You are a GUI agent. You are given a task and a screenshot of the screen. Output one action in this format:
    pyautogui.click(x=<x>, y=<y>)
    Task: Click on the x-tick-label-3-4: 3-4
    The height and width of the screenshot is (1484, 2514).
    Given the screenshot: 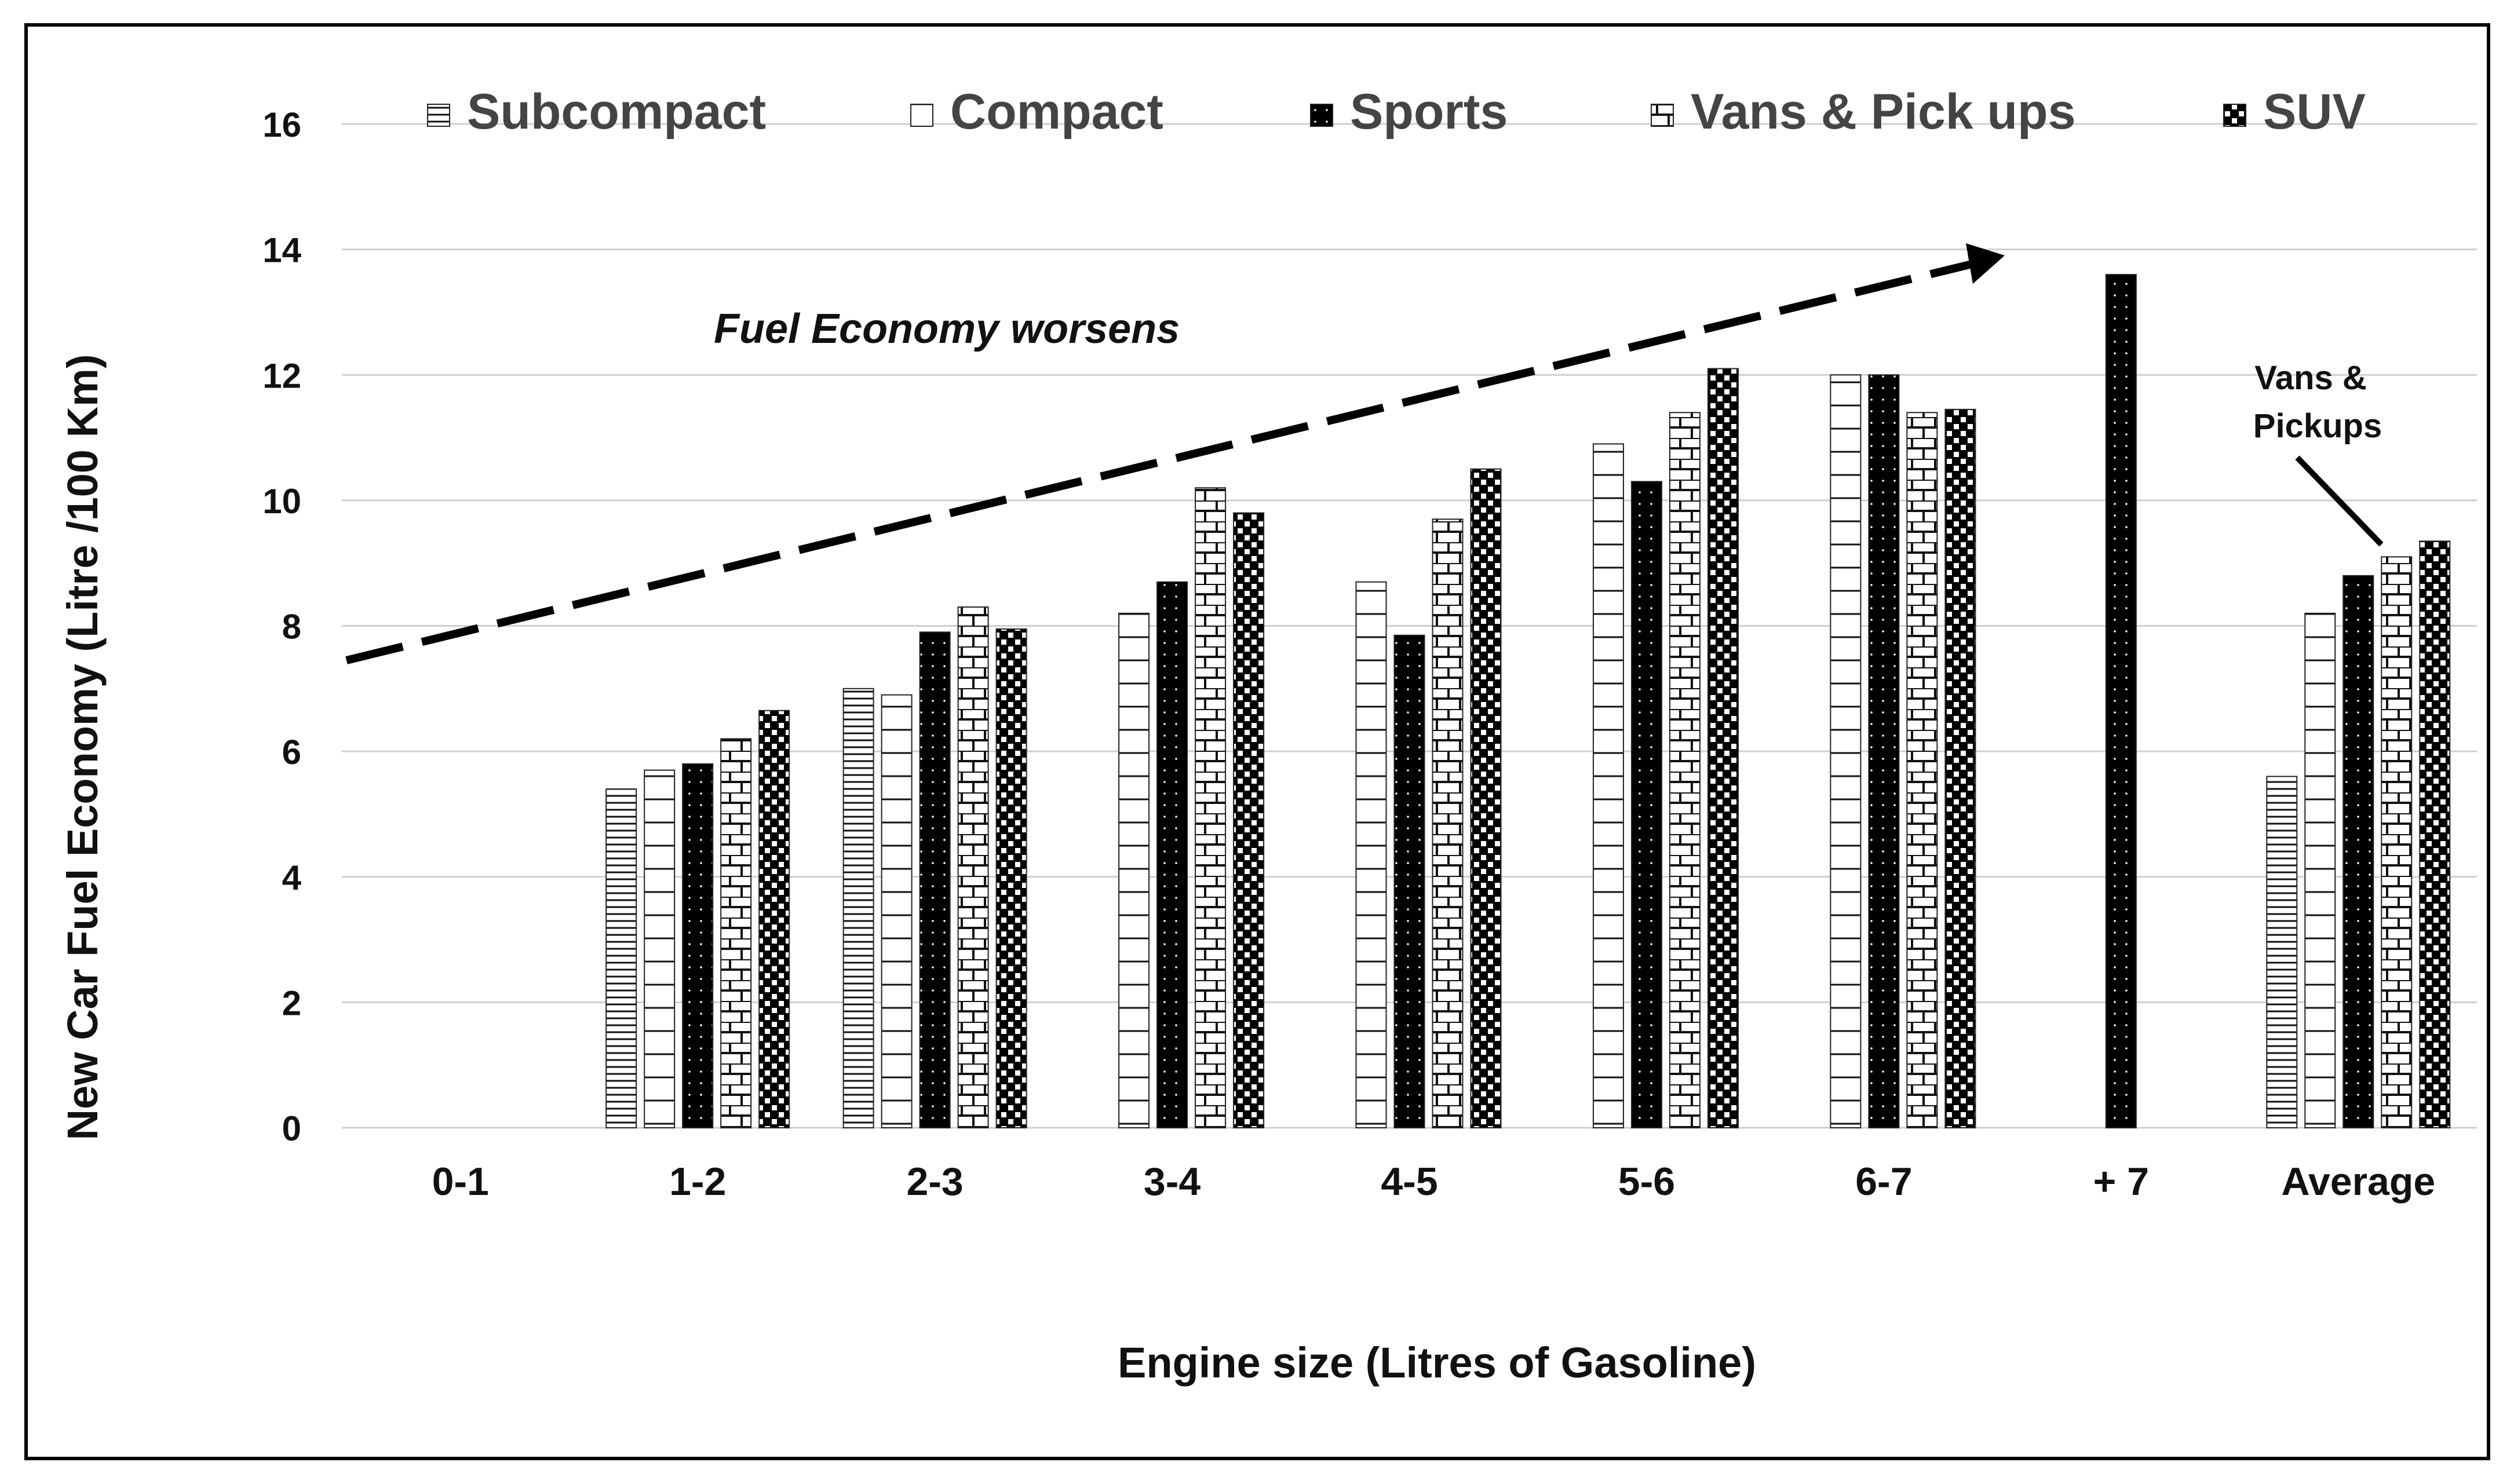 What is the action you would take?
    pyautogui.click(x=1172, y=1182)
    